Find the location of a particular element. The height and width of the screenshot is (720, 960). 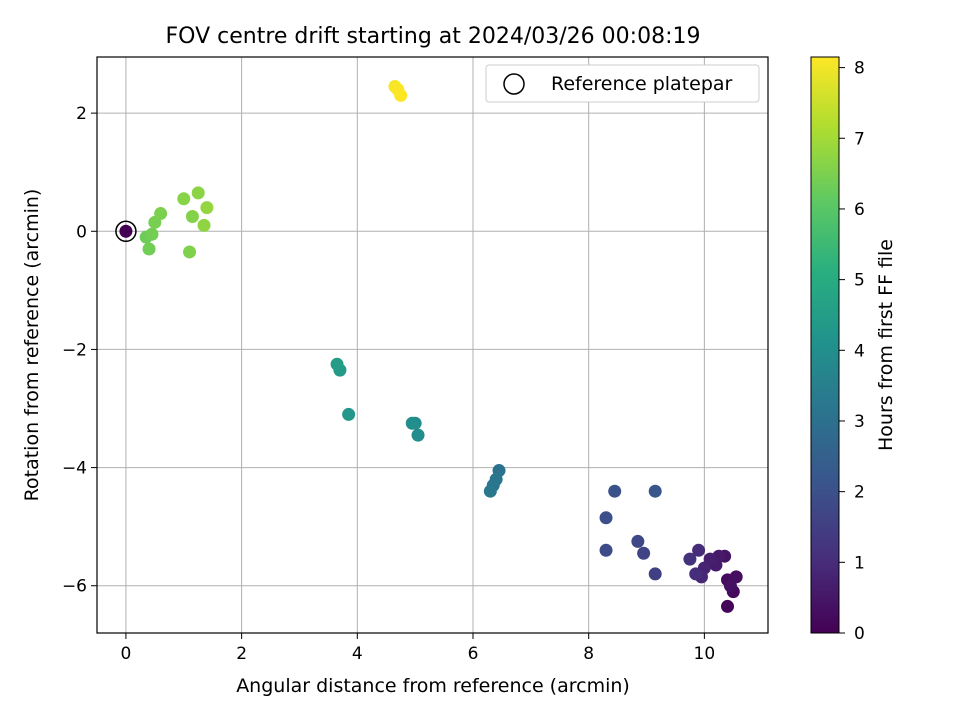

colorbar-tick-label: 3 is located at coordinates (859, 422).